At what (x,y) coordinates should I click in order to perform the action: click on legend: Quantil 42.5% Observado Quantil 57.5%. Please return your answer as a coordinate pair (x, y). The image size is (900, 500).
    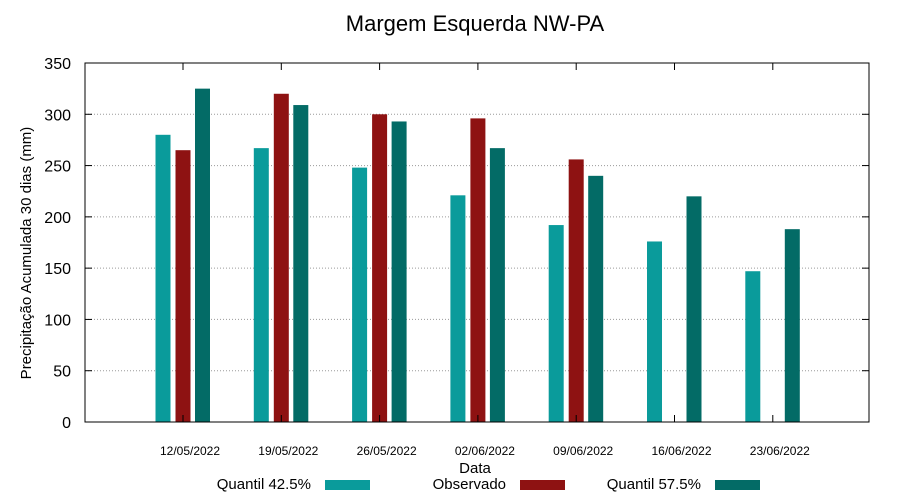
    Looking at the image, I should click on (488, 484).